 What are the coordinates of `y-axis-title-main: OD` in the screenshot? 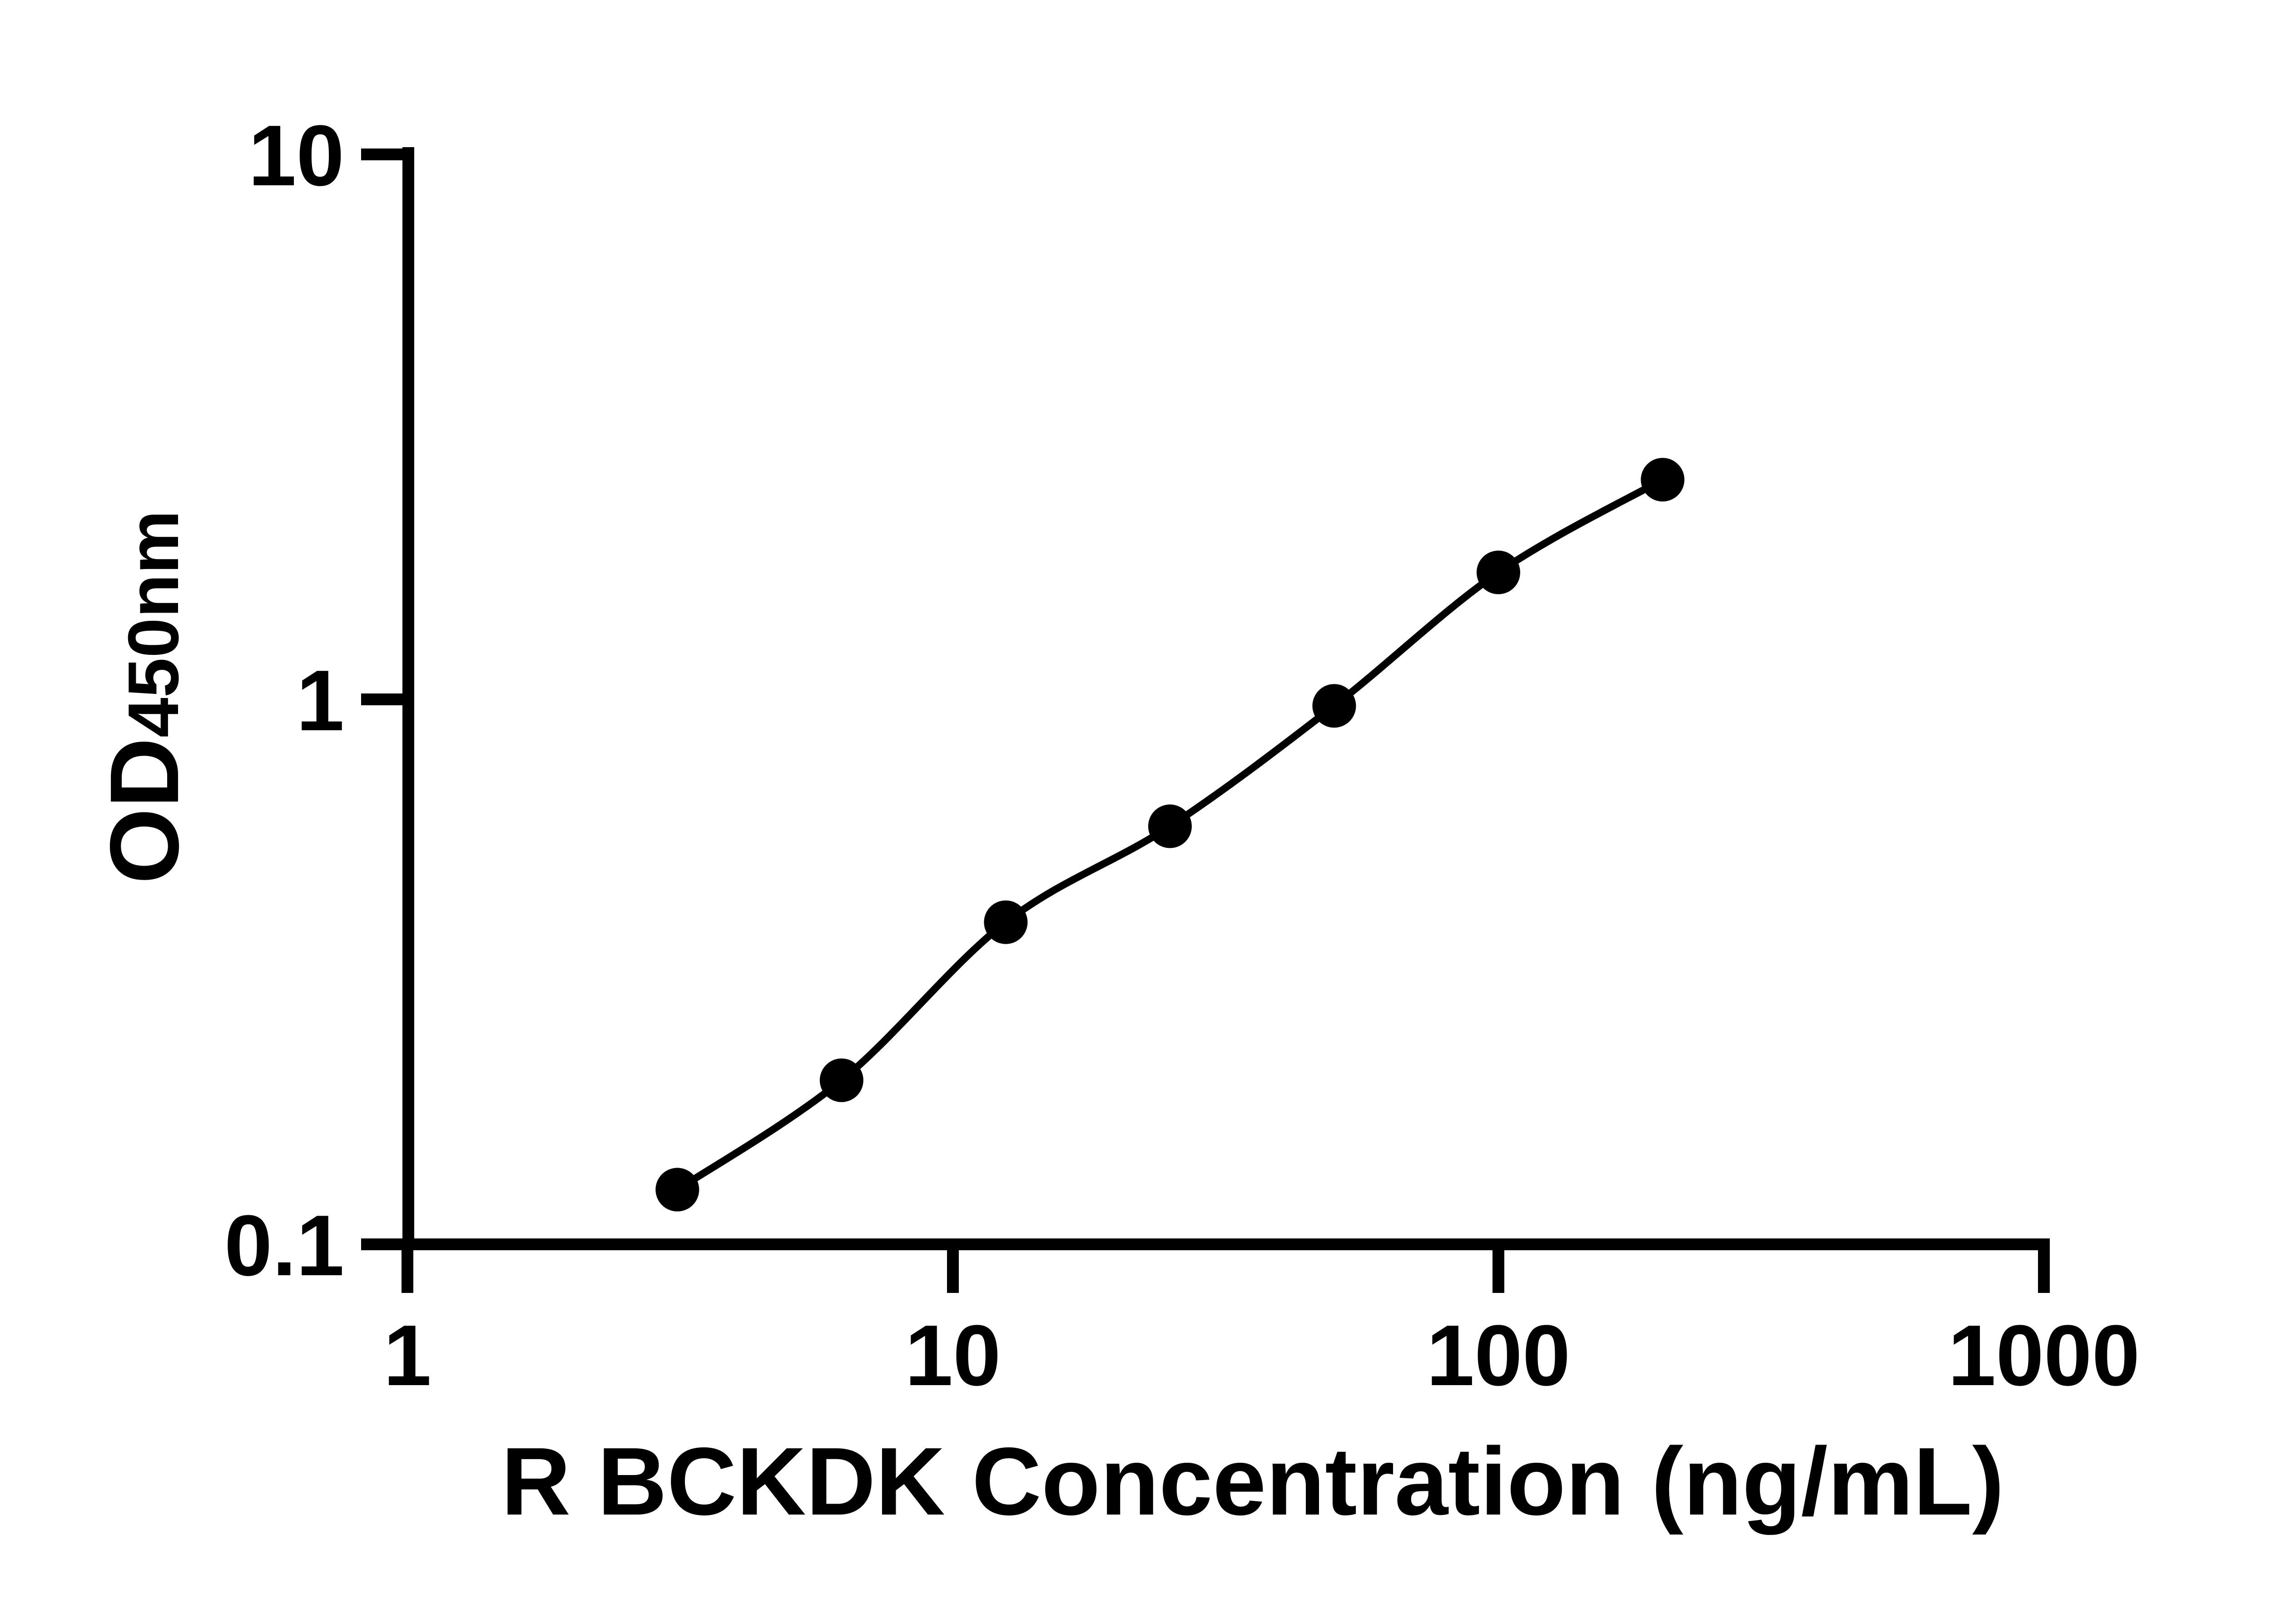 It's located at (144, 811).